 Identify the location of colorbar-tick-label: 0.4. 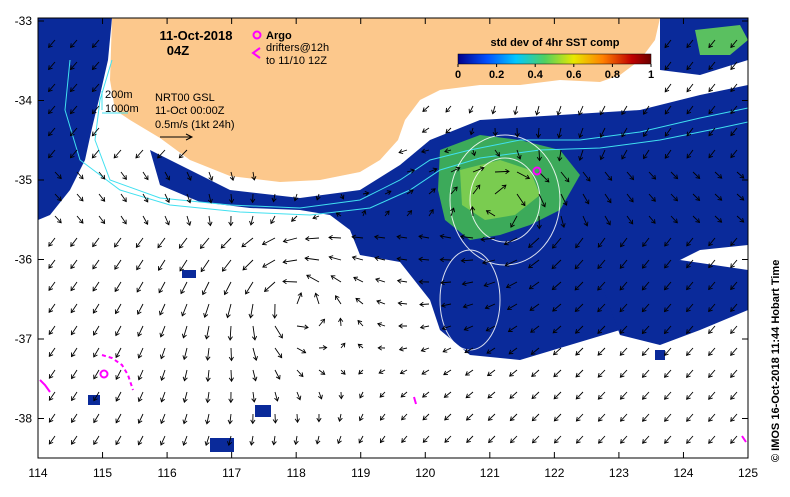
(536, 75).